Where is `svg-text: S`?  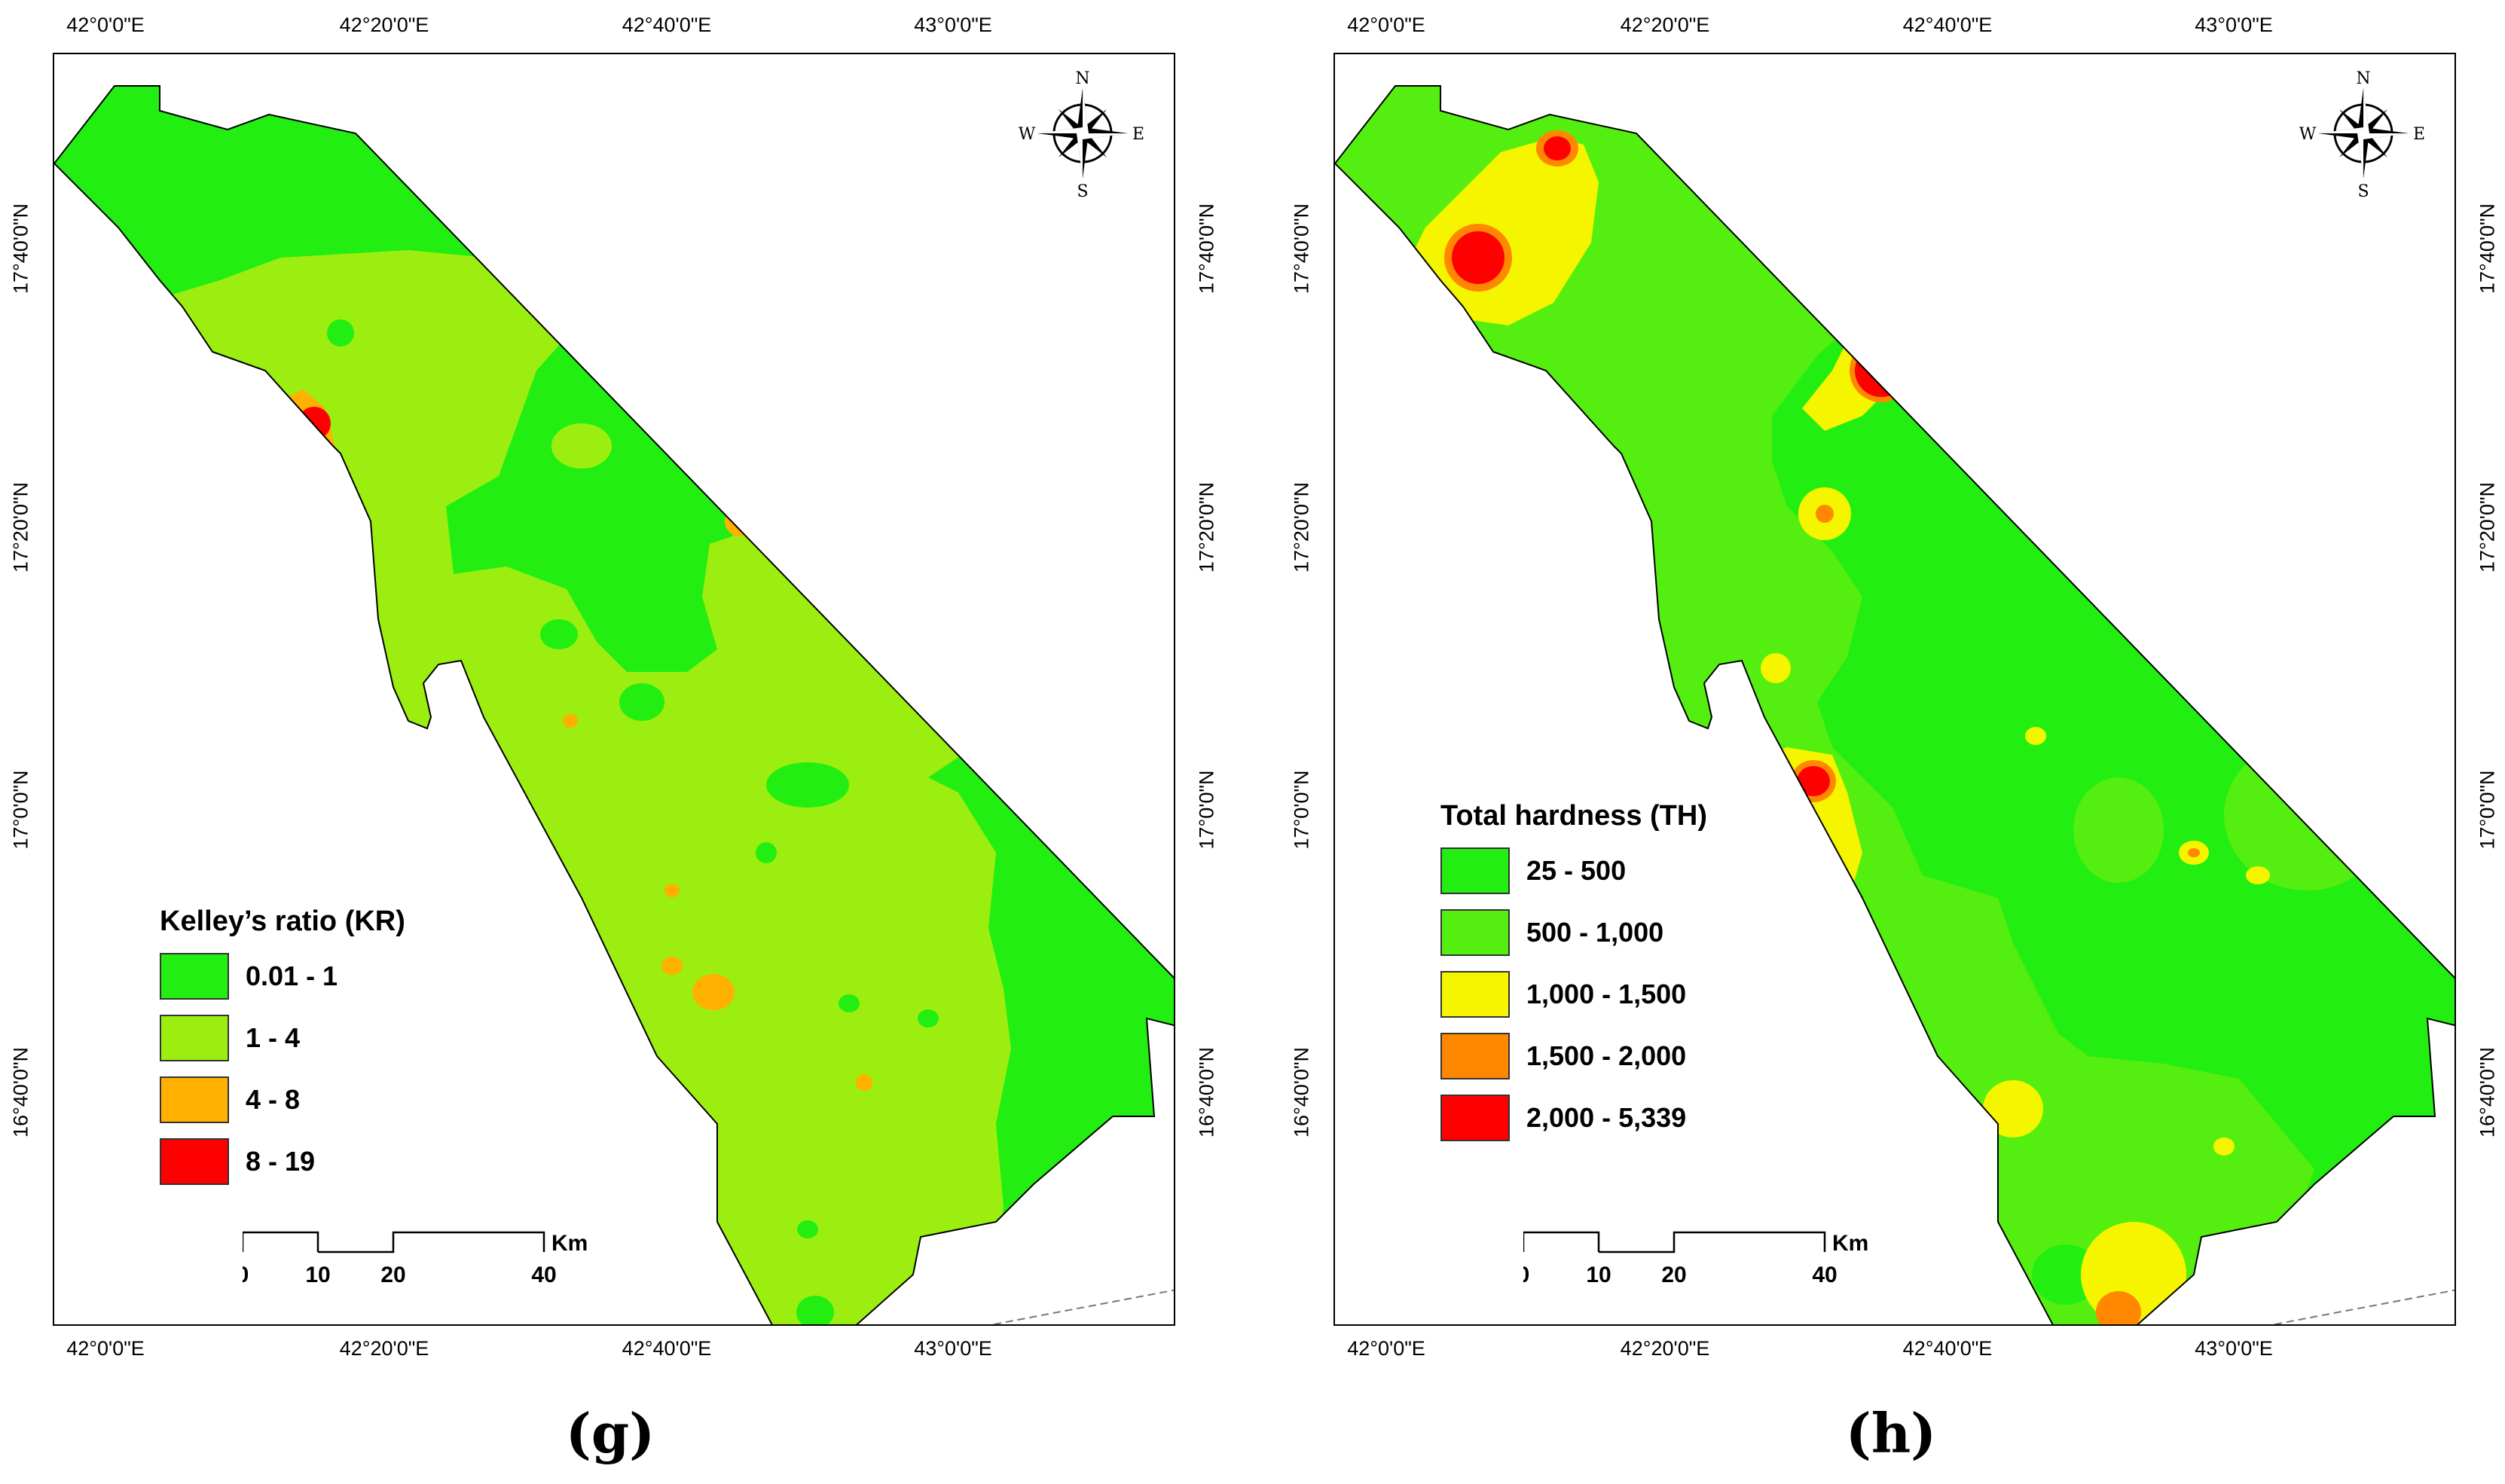
svg-text: S is located at coordinates (1082, 189).